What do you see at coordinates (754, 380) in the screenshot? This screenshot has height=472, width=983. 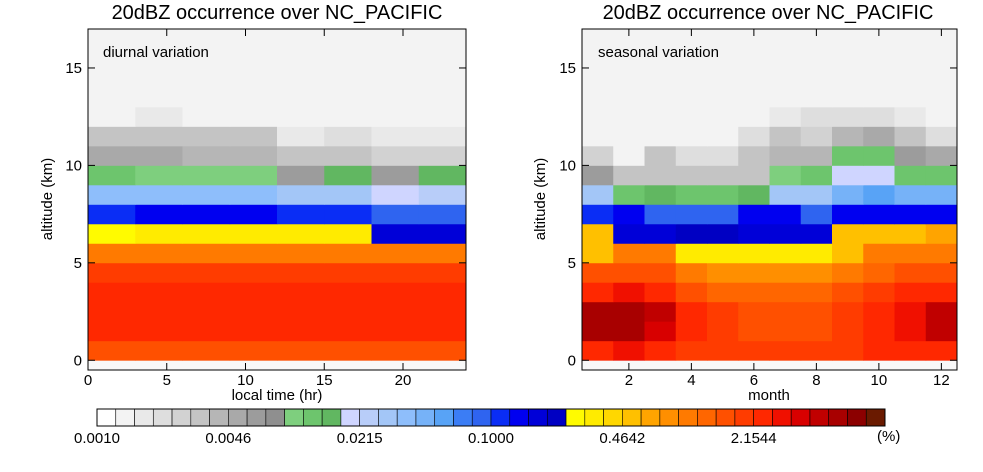 I see `seasonal-x-tick-label: 6` at bounding box center [754, 380].